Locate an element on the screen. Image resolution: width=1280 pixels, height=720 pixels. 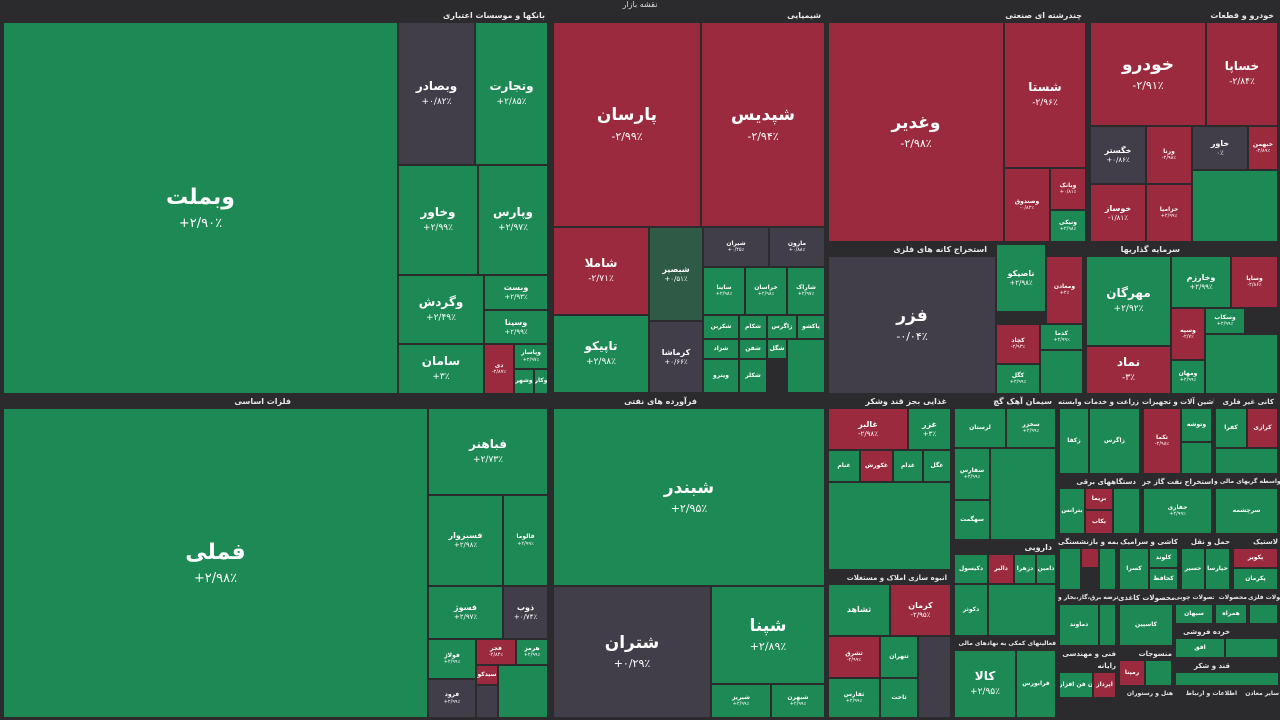
tile-insurance-a is located at coordinates (1070, 569).